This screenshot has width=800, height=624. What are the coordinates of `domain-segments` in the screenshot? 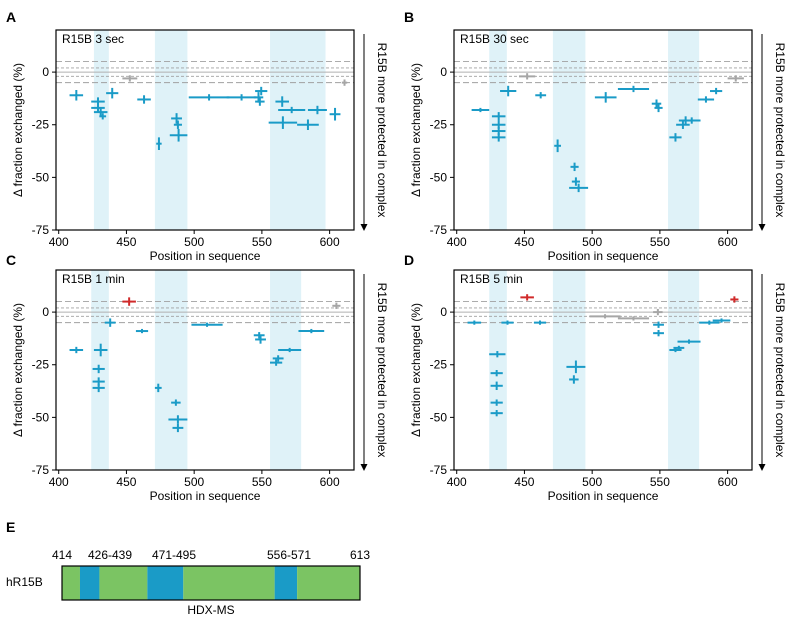 It's located at (211, 583).